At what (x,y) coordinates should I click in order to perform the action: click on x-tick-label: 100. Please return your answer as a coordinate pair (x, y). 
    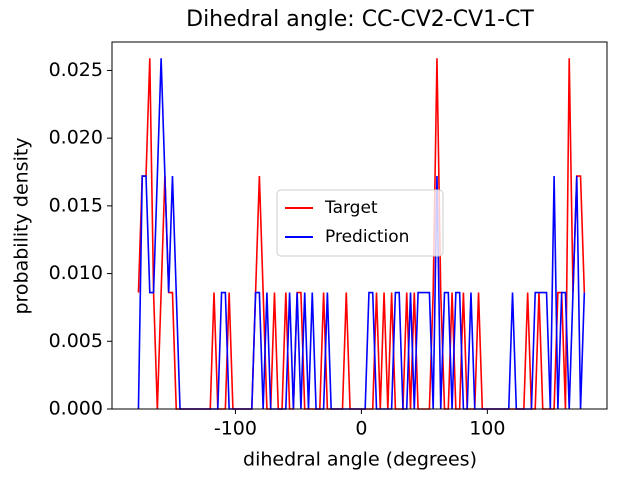
    Looking at the image, I should click on (487, 429).